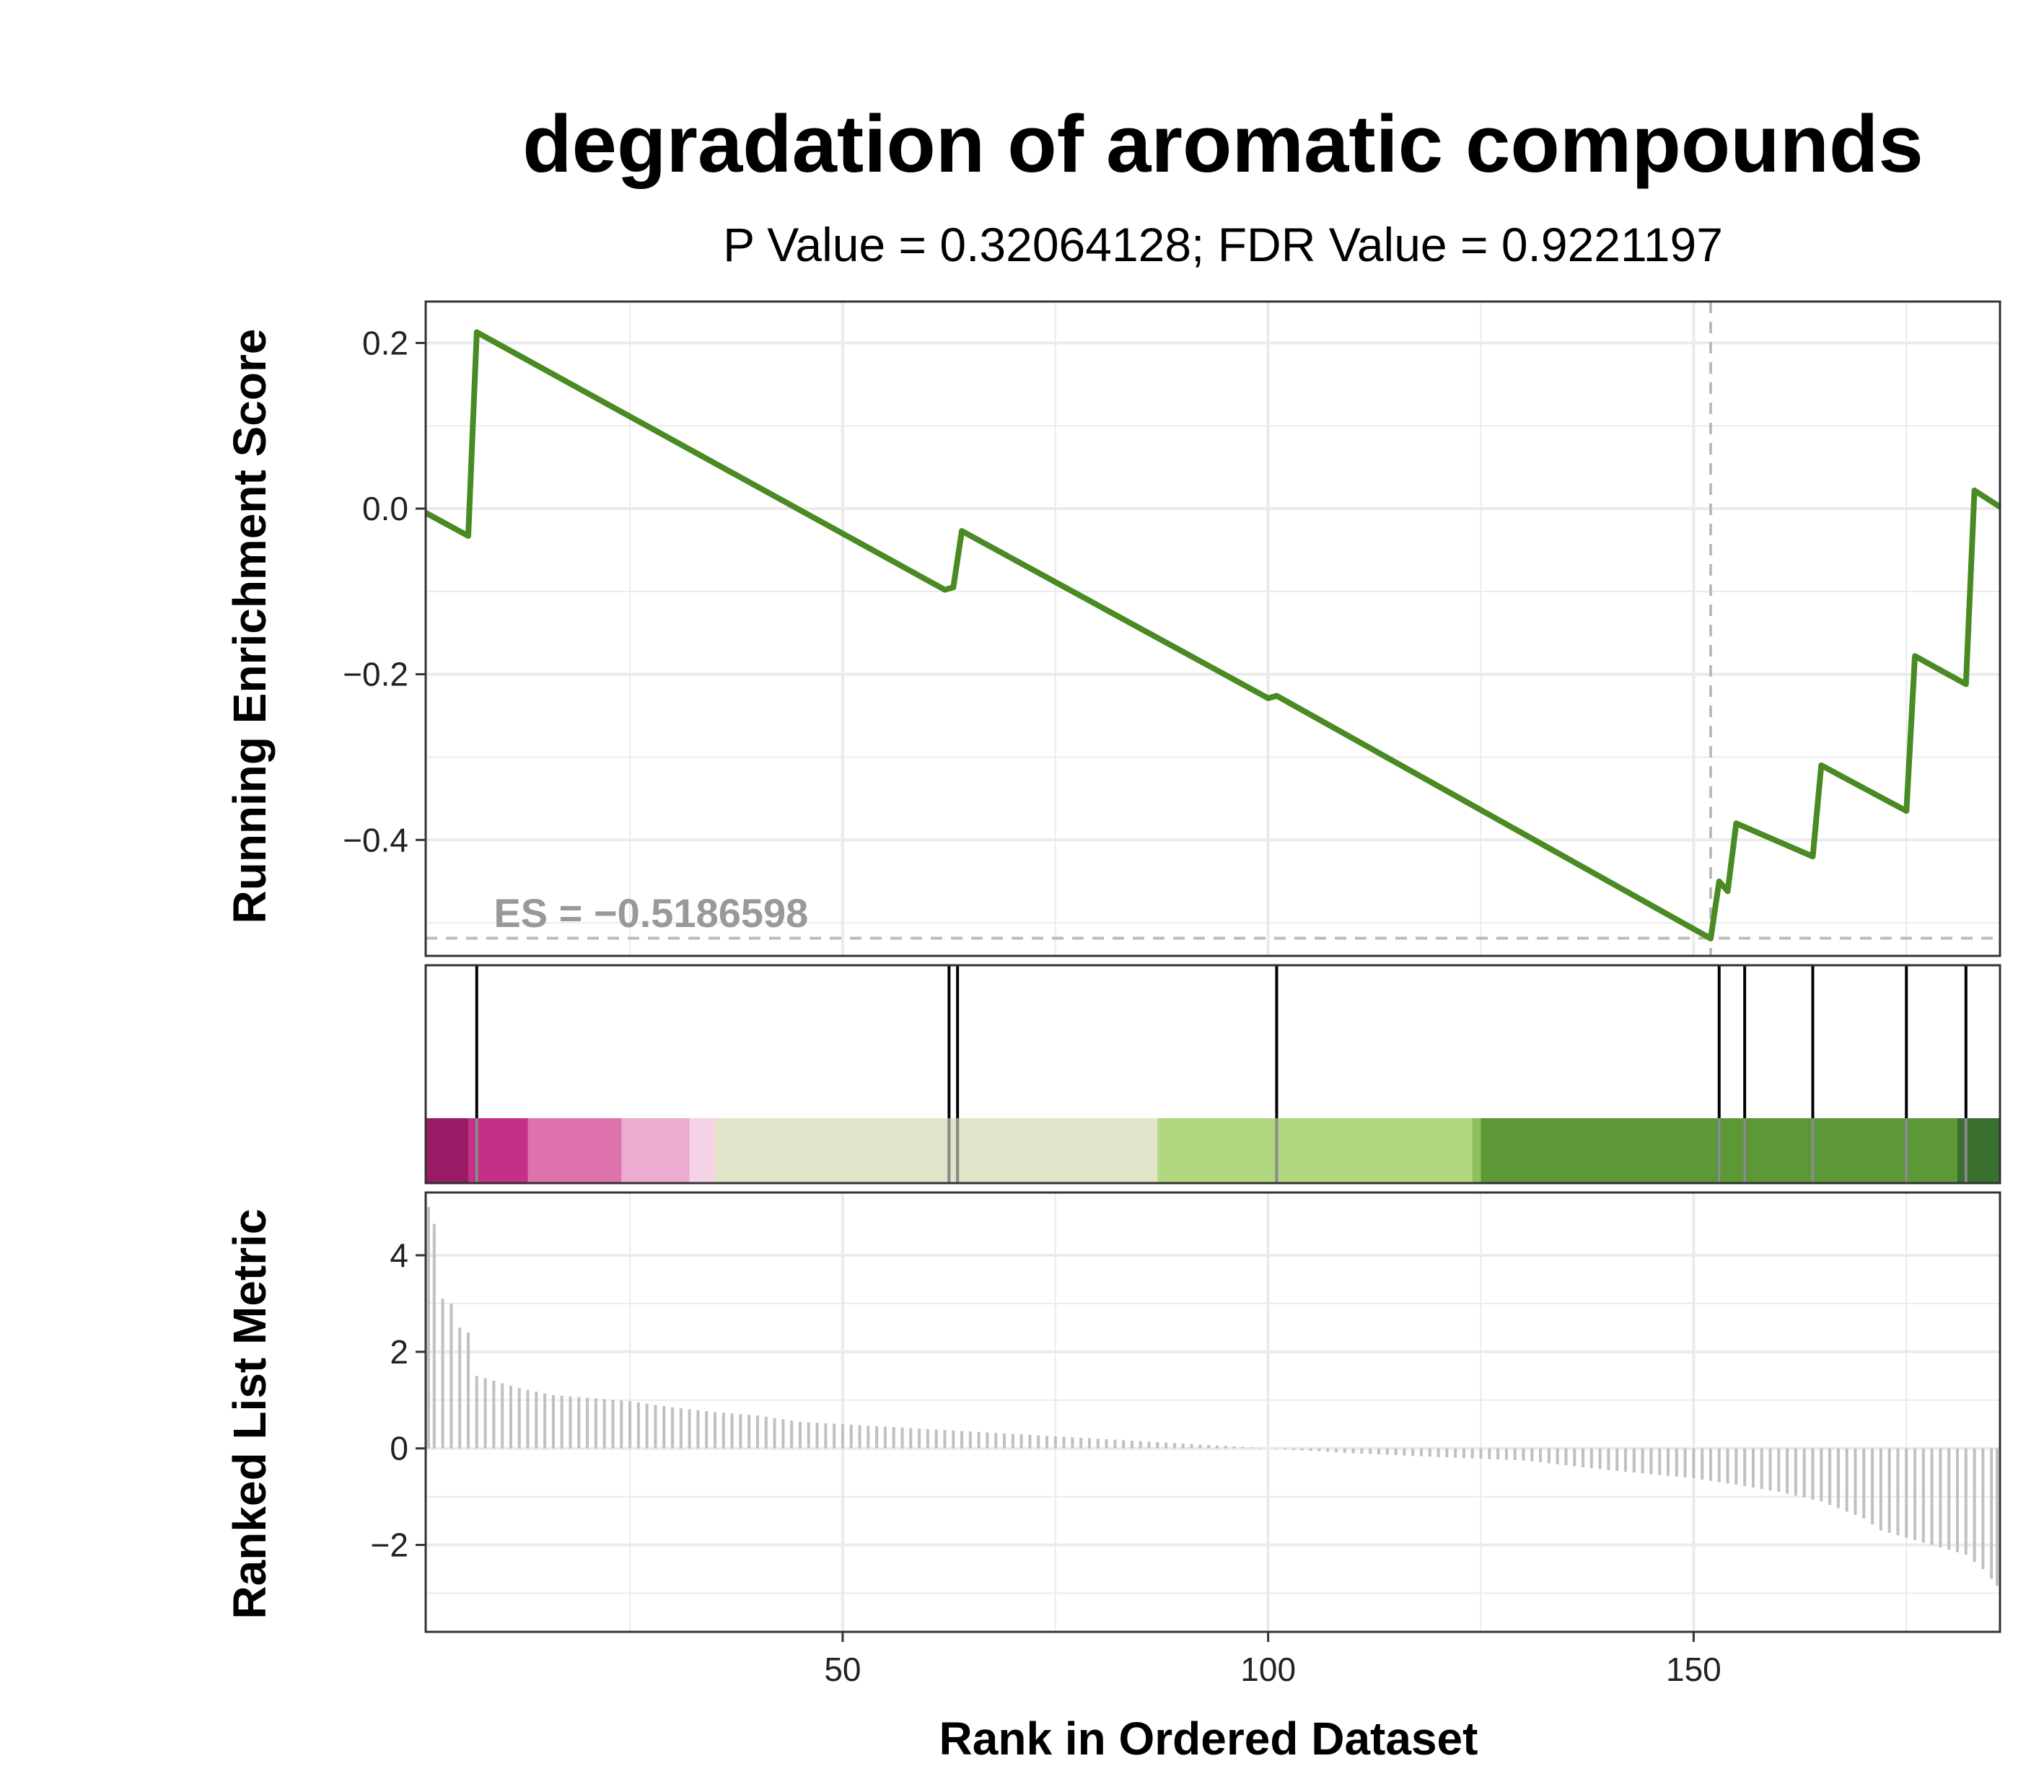 The width and height of the screenshot is (2044, 1792). I want to click on hits-panel-border, so click(1212, 1074).